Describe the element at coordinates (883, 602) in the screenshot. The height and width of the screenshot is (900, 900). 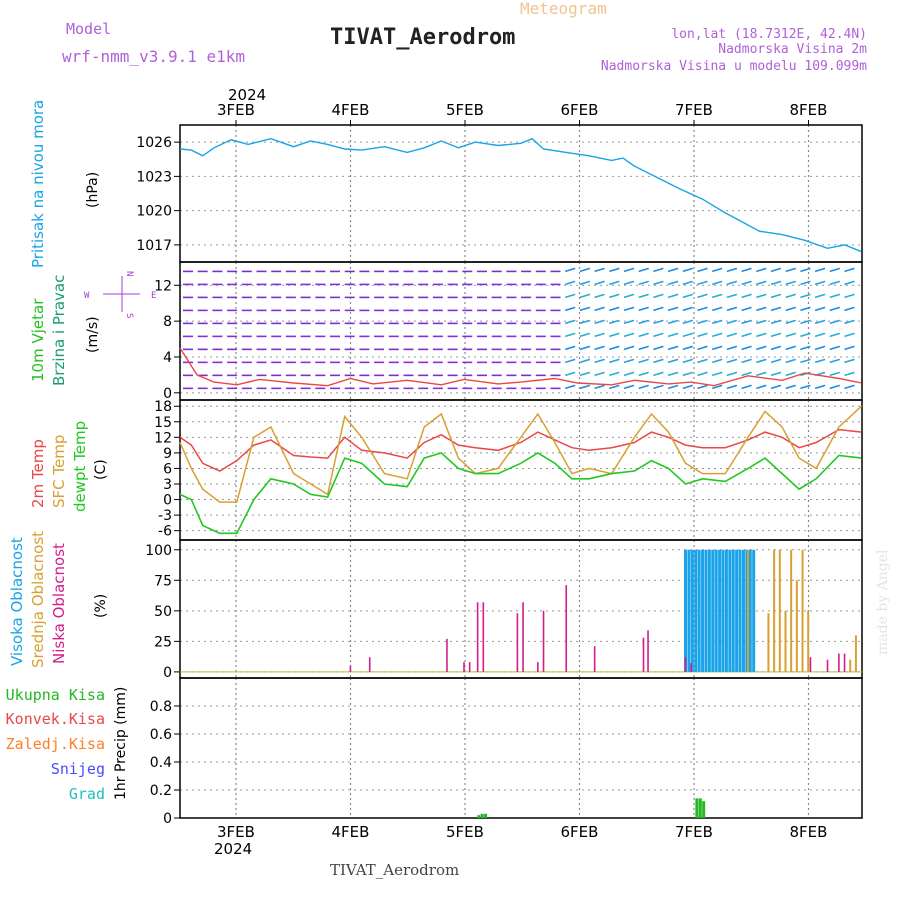
I see `watermark: made by Angel` at that location.